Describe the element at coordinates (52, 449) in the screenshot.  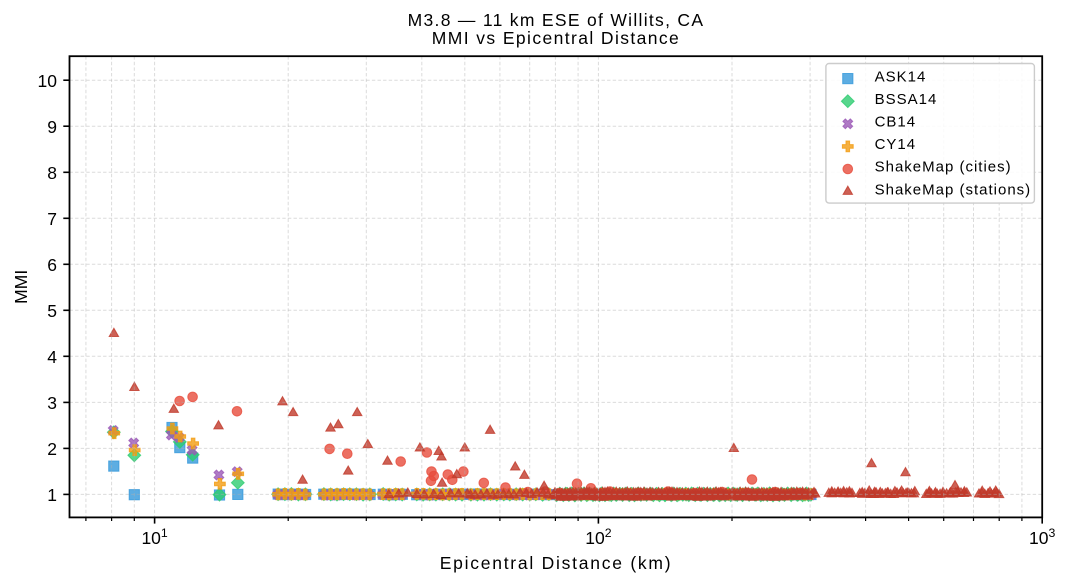
I see `svg-text: 2` at that location.